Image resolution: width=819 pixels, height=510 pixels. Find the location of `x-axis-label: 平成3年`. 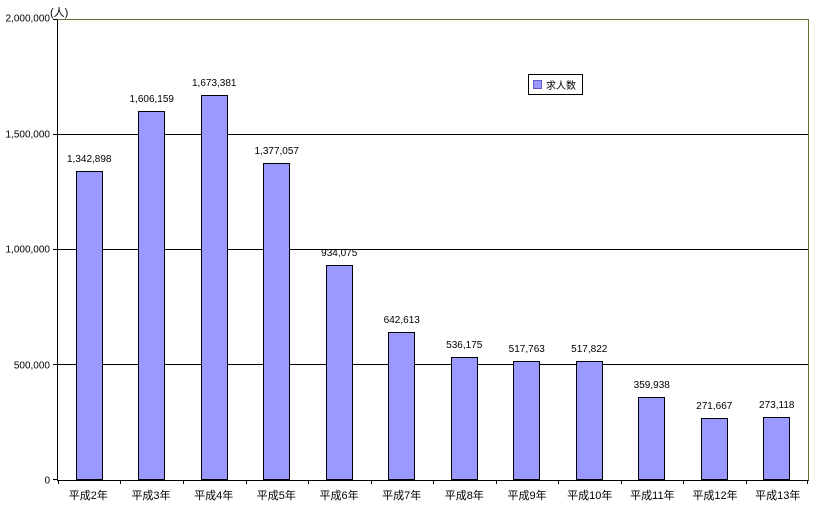

x-axis-label: 平成3年 is located at coordinates (151, 496).